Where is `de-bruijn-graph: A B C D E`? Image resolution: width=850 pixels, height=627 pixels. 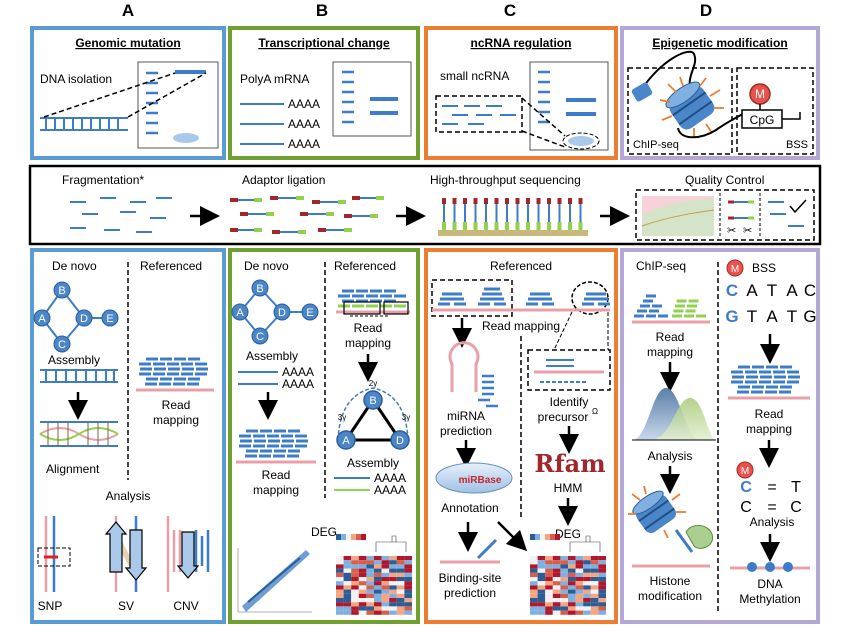 de-bruijn-graph: A B C D E is located at coordinates (275, 312).